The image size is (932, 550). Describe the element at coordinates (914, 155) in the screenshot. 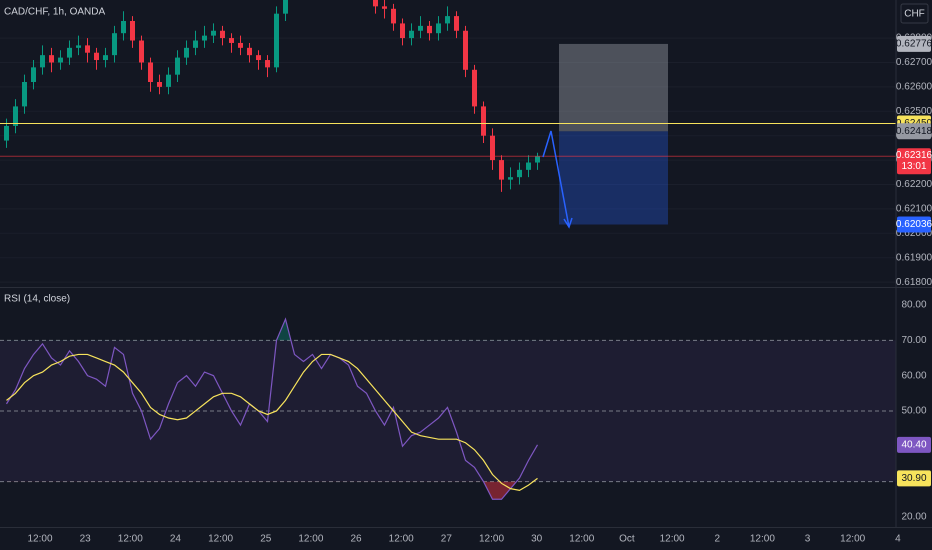

I see `last-price-label: 0.62316` at that location.